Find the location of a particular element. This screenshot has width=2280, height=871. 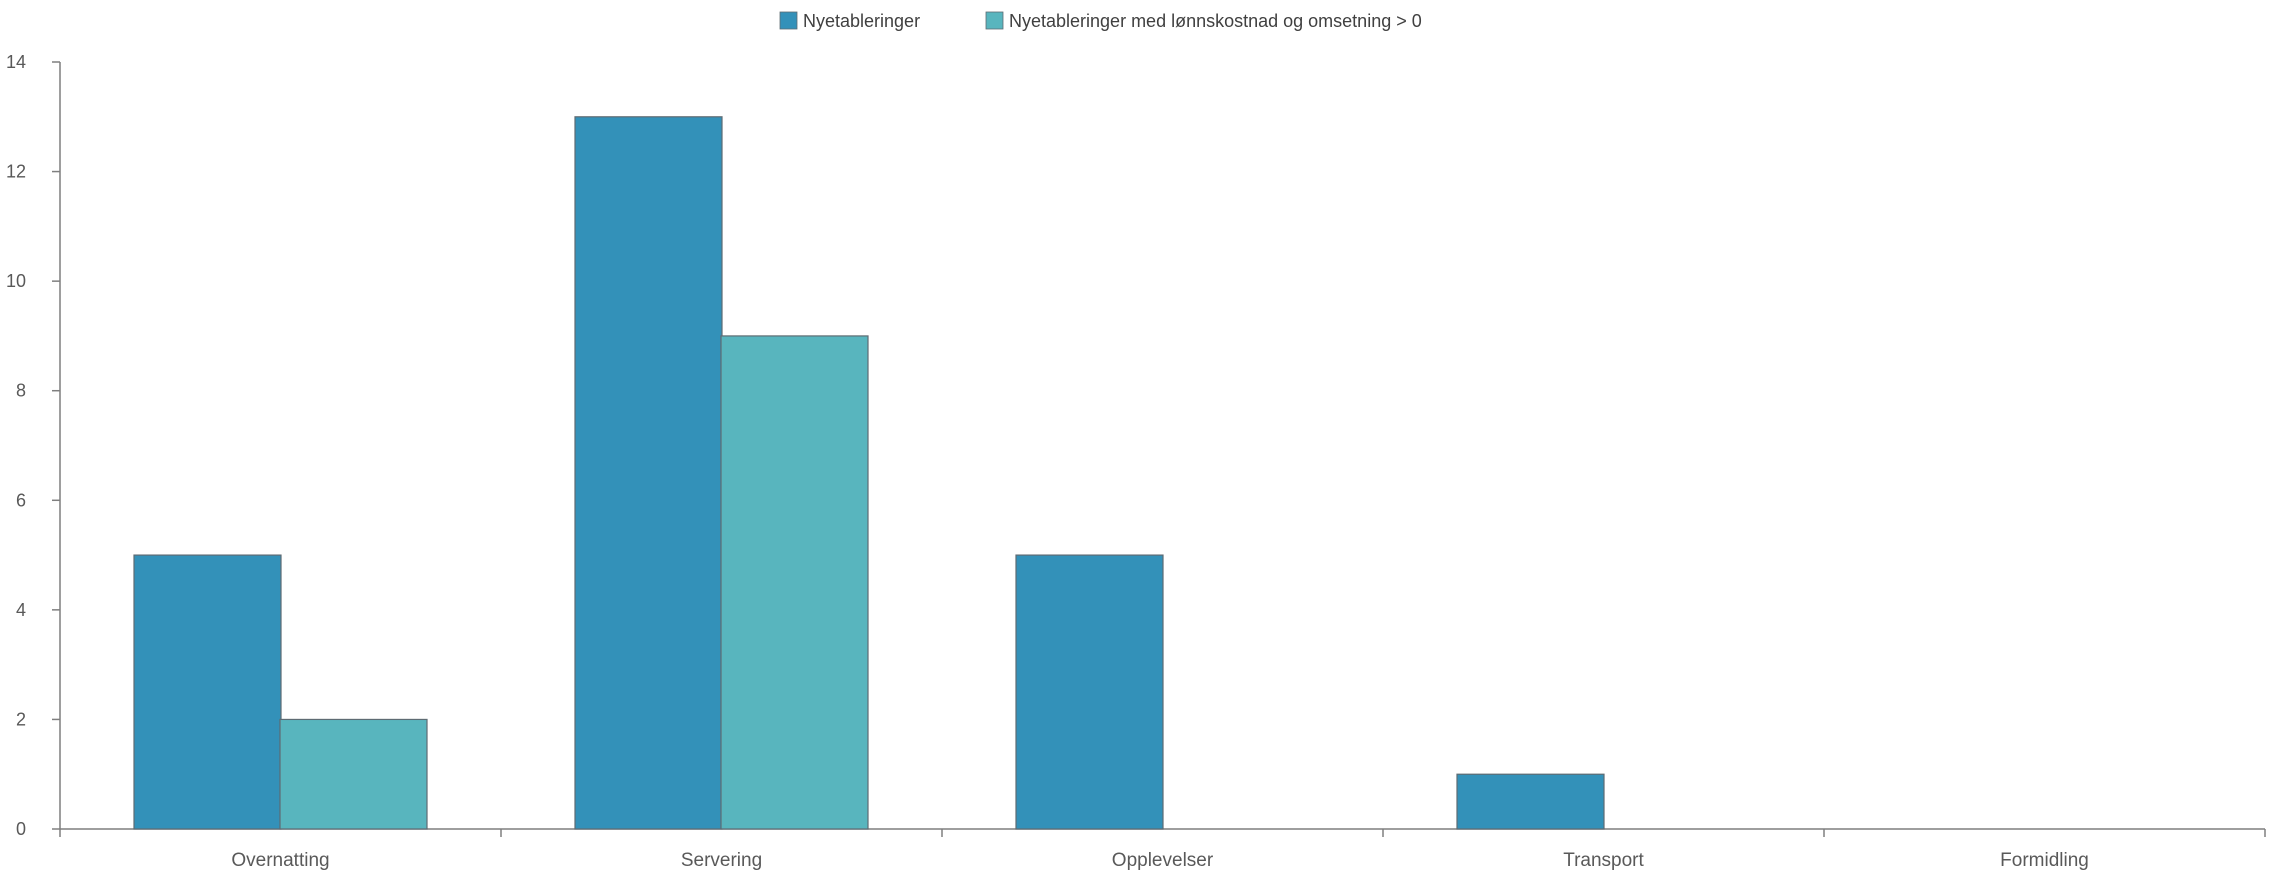

legend-label: Nyetableringer is located at coordinates (861, 21).